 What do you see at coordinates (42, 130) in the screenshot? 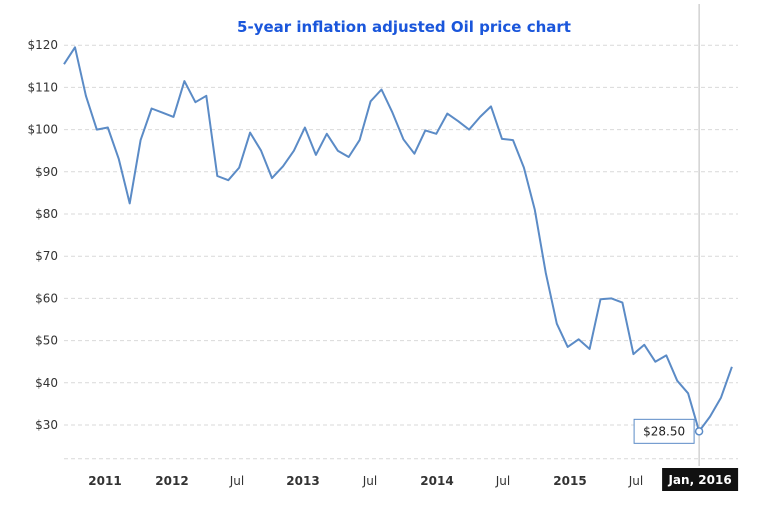
I see `y-tick-label: $100` at bounding box center [42, 130].